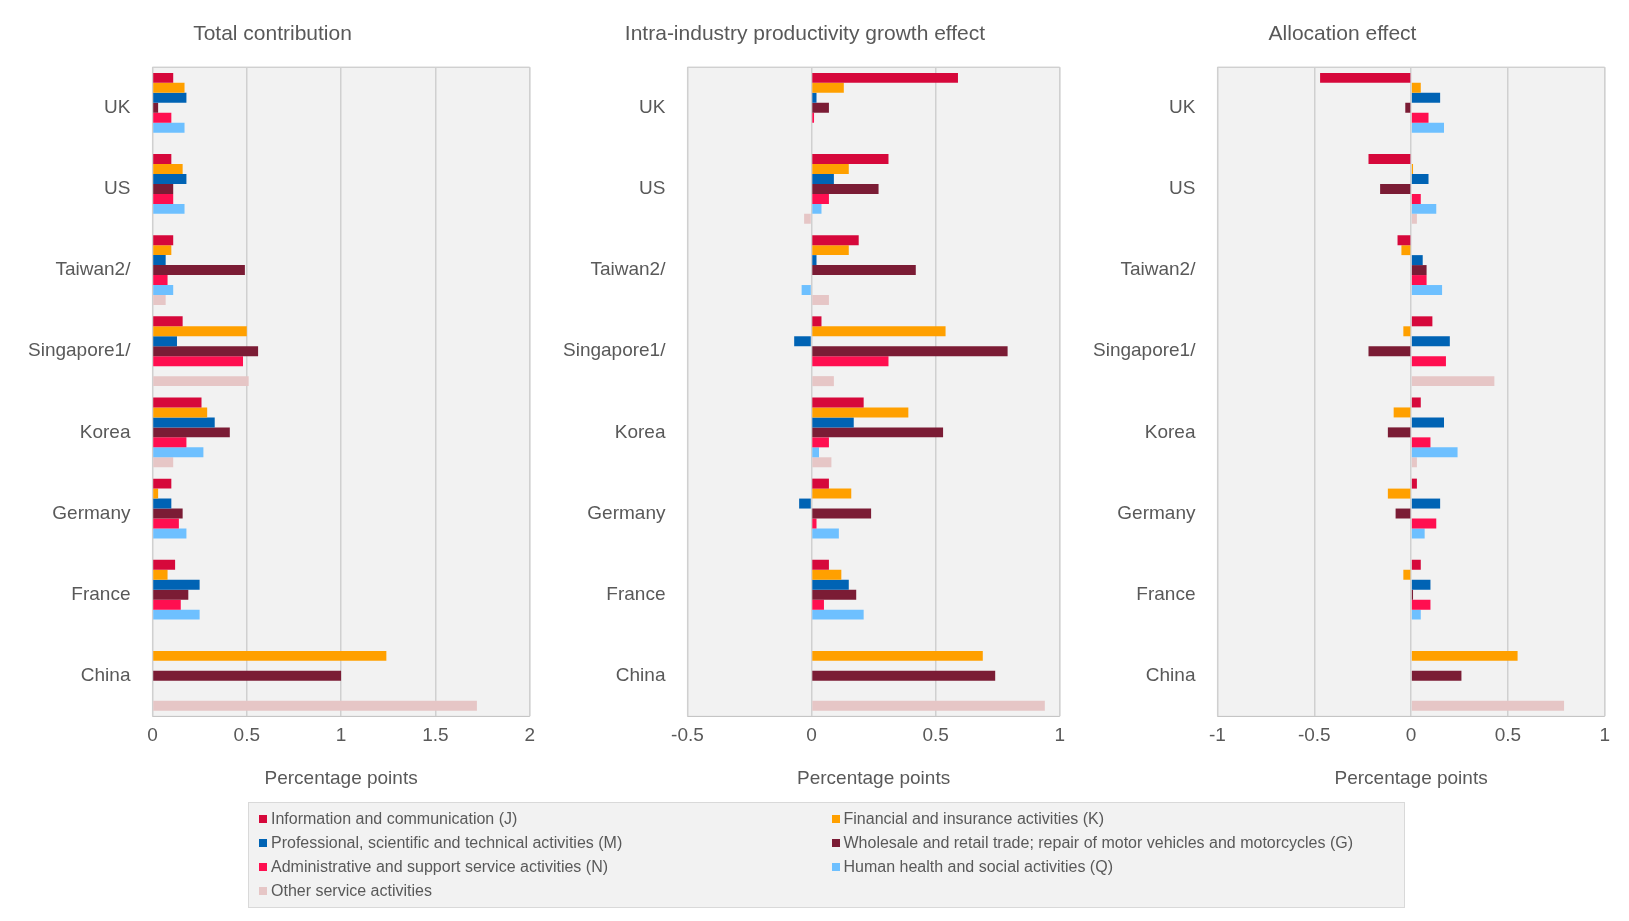 The width and height of the screenshot is (1629, 921). Describe the element at coordinates (1166, 593) in the screenshot. I see `y-tick-label: France` at that location.